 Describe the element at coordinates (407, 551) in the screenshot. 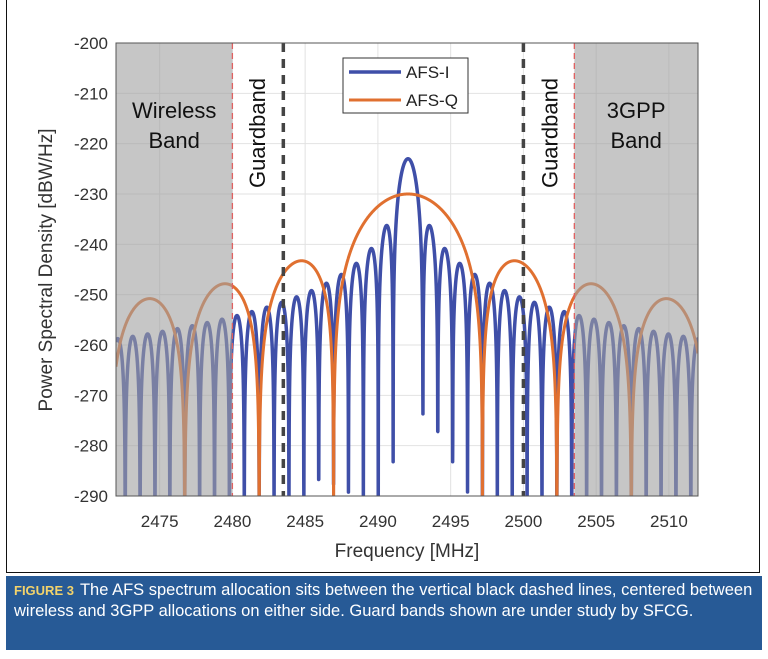

I see `x-axis-label: Frequency [MHz]` at that location.